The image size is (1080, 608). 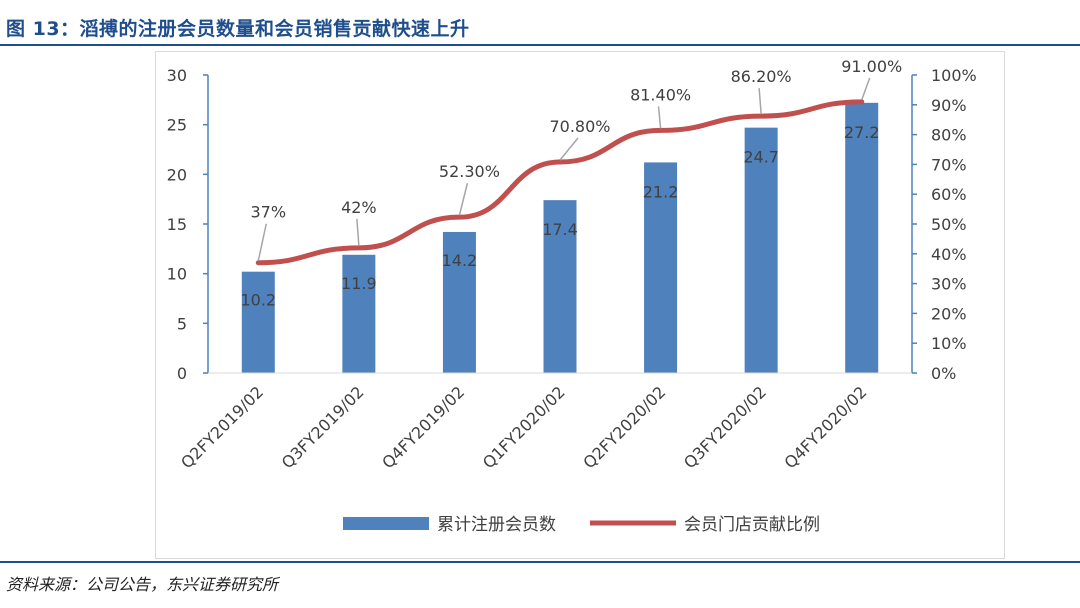 What do you see at coordinates (949, 194) in the screenshot?
I see `right-tick-label: 60%` at bounding box center [949, 194].